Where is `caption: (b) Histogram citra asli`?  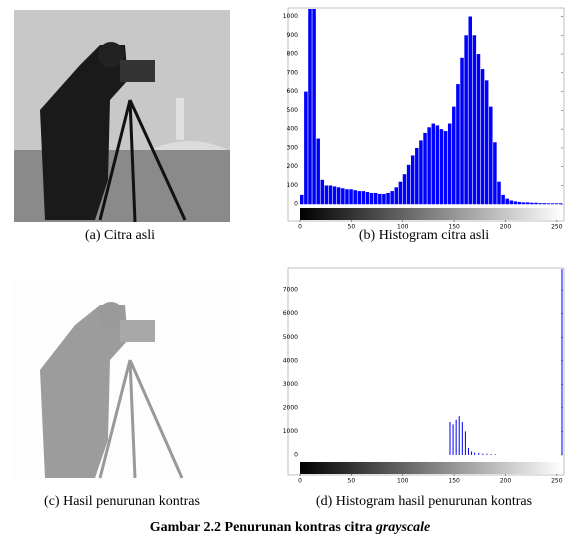
caption: (b) Histogram citra asli is located at coordinates (424, 235).